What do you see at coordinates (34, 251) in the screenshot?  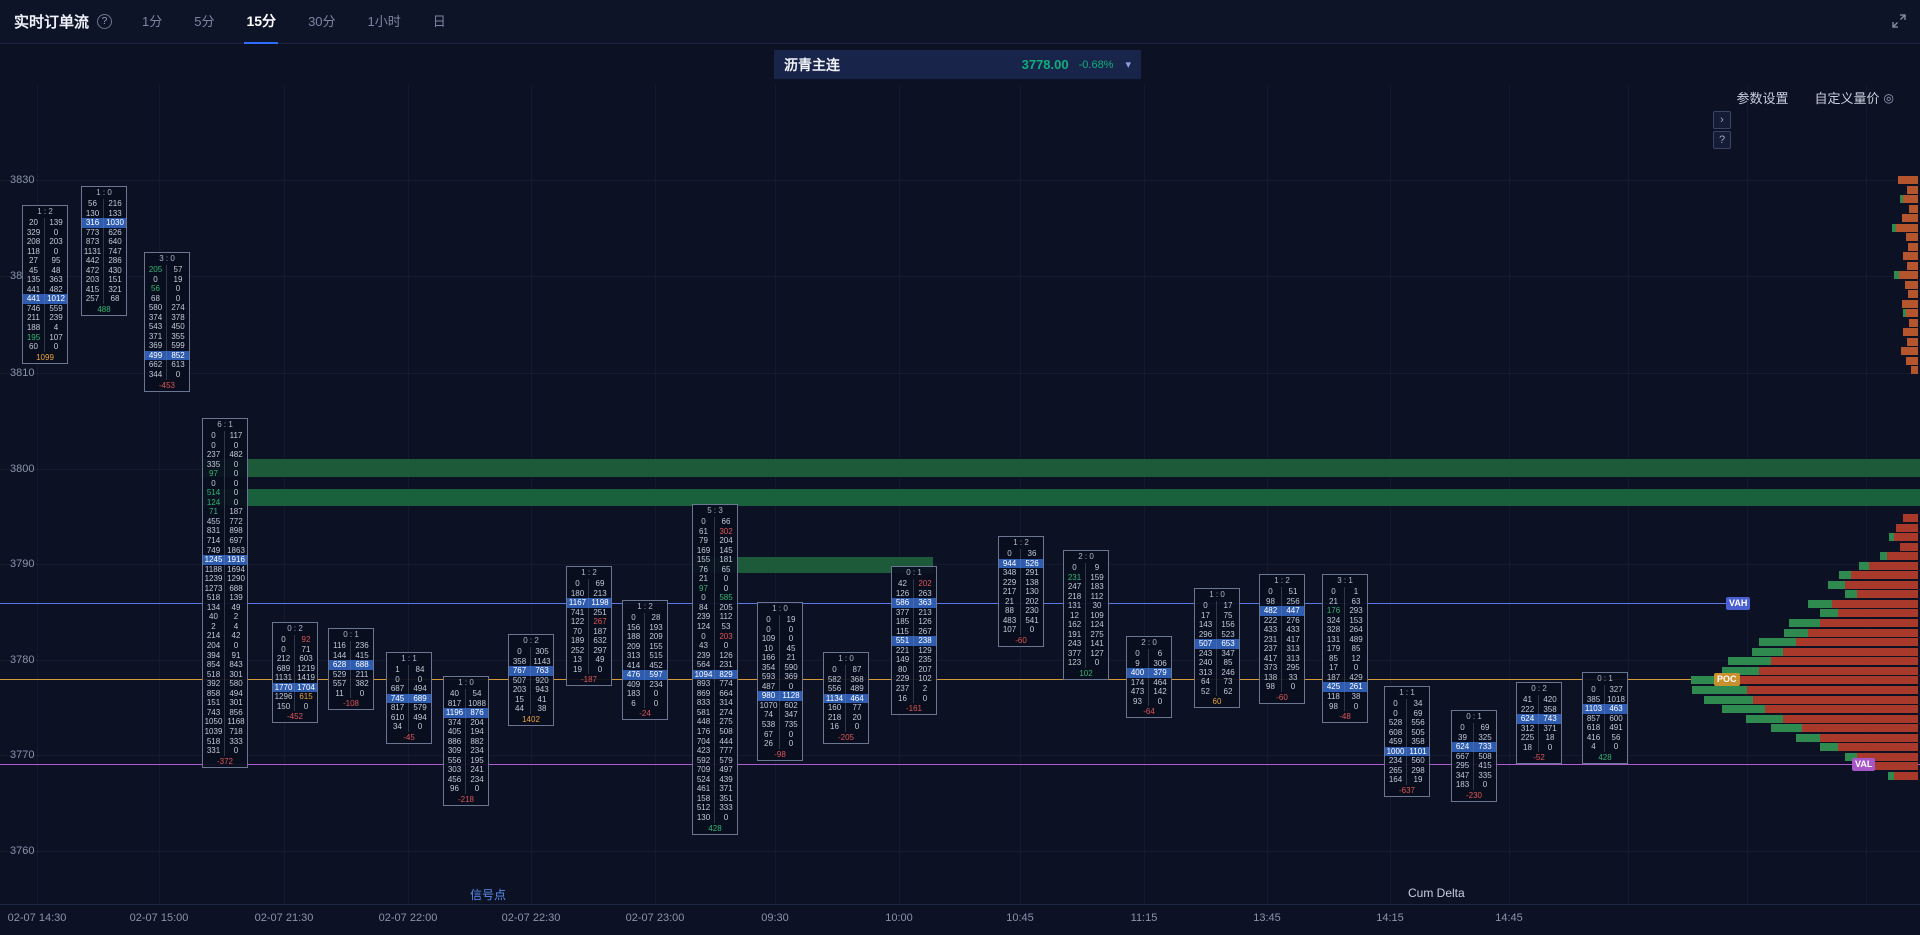 I see `bid-cell: 118` at bounding box center [34, 251].